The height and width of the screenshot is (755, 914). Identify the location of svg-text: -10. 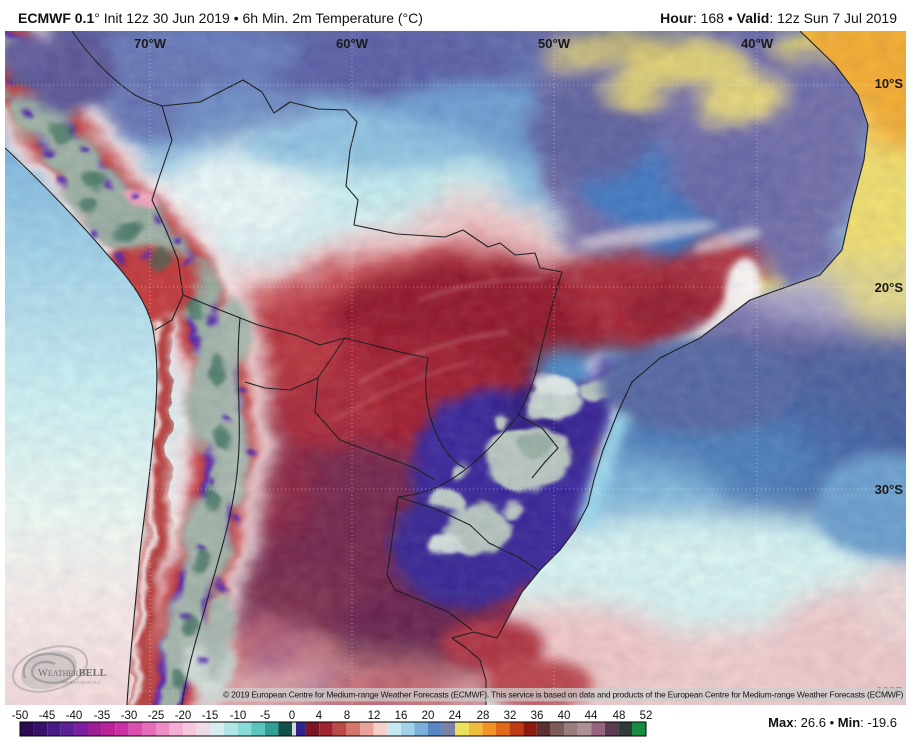
(238, 716).